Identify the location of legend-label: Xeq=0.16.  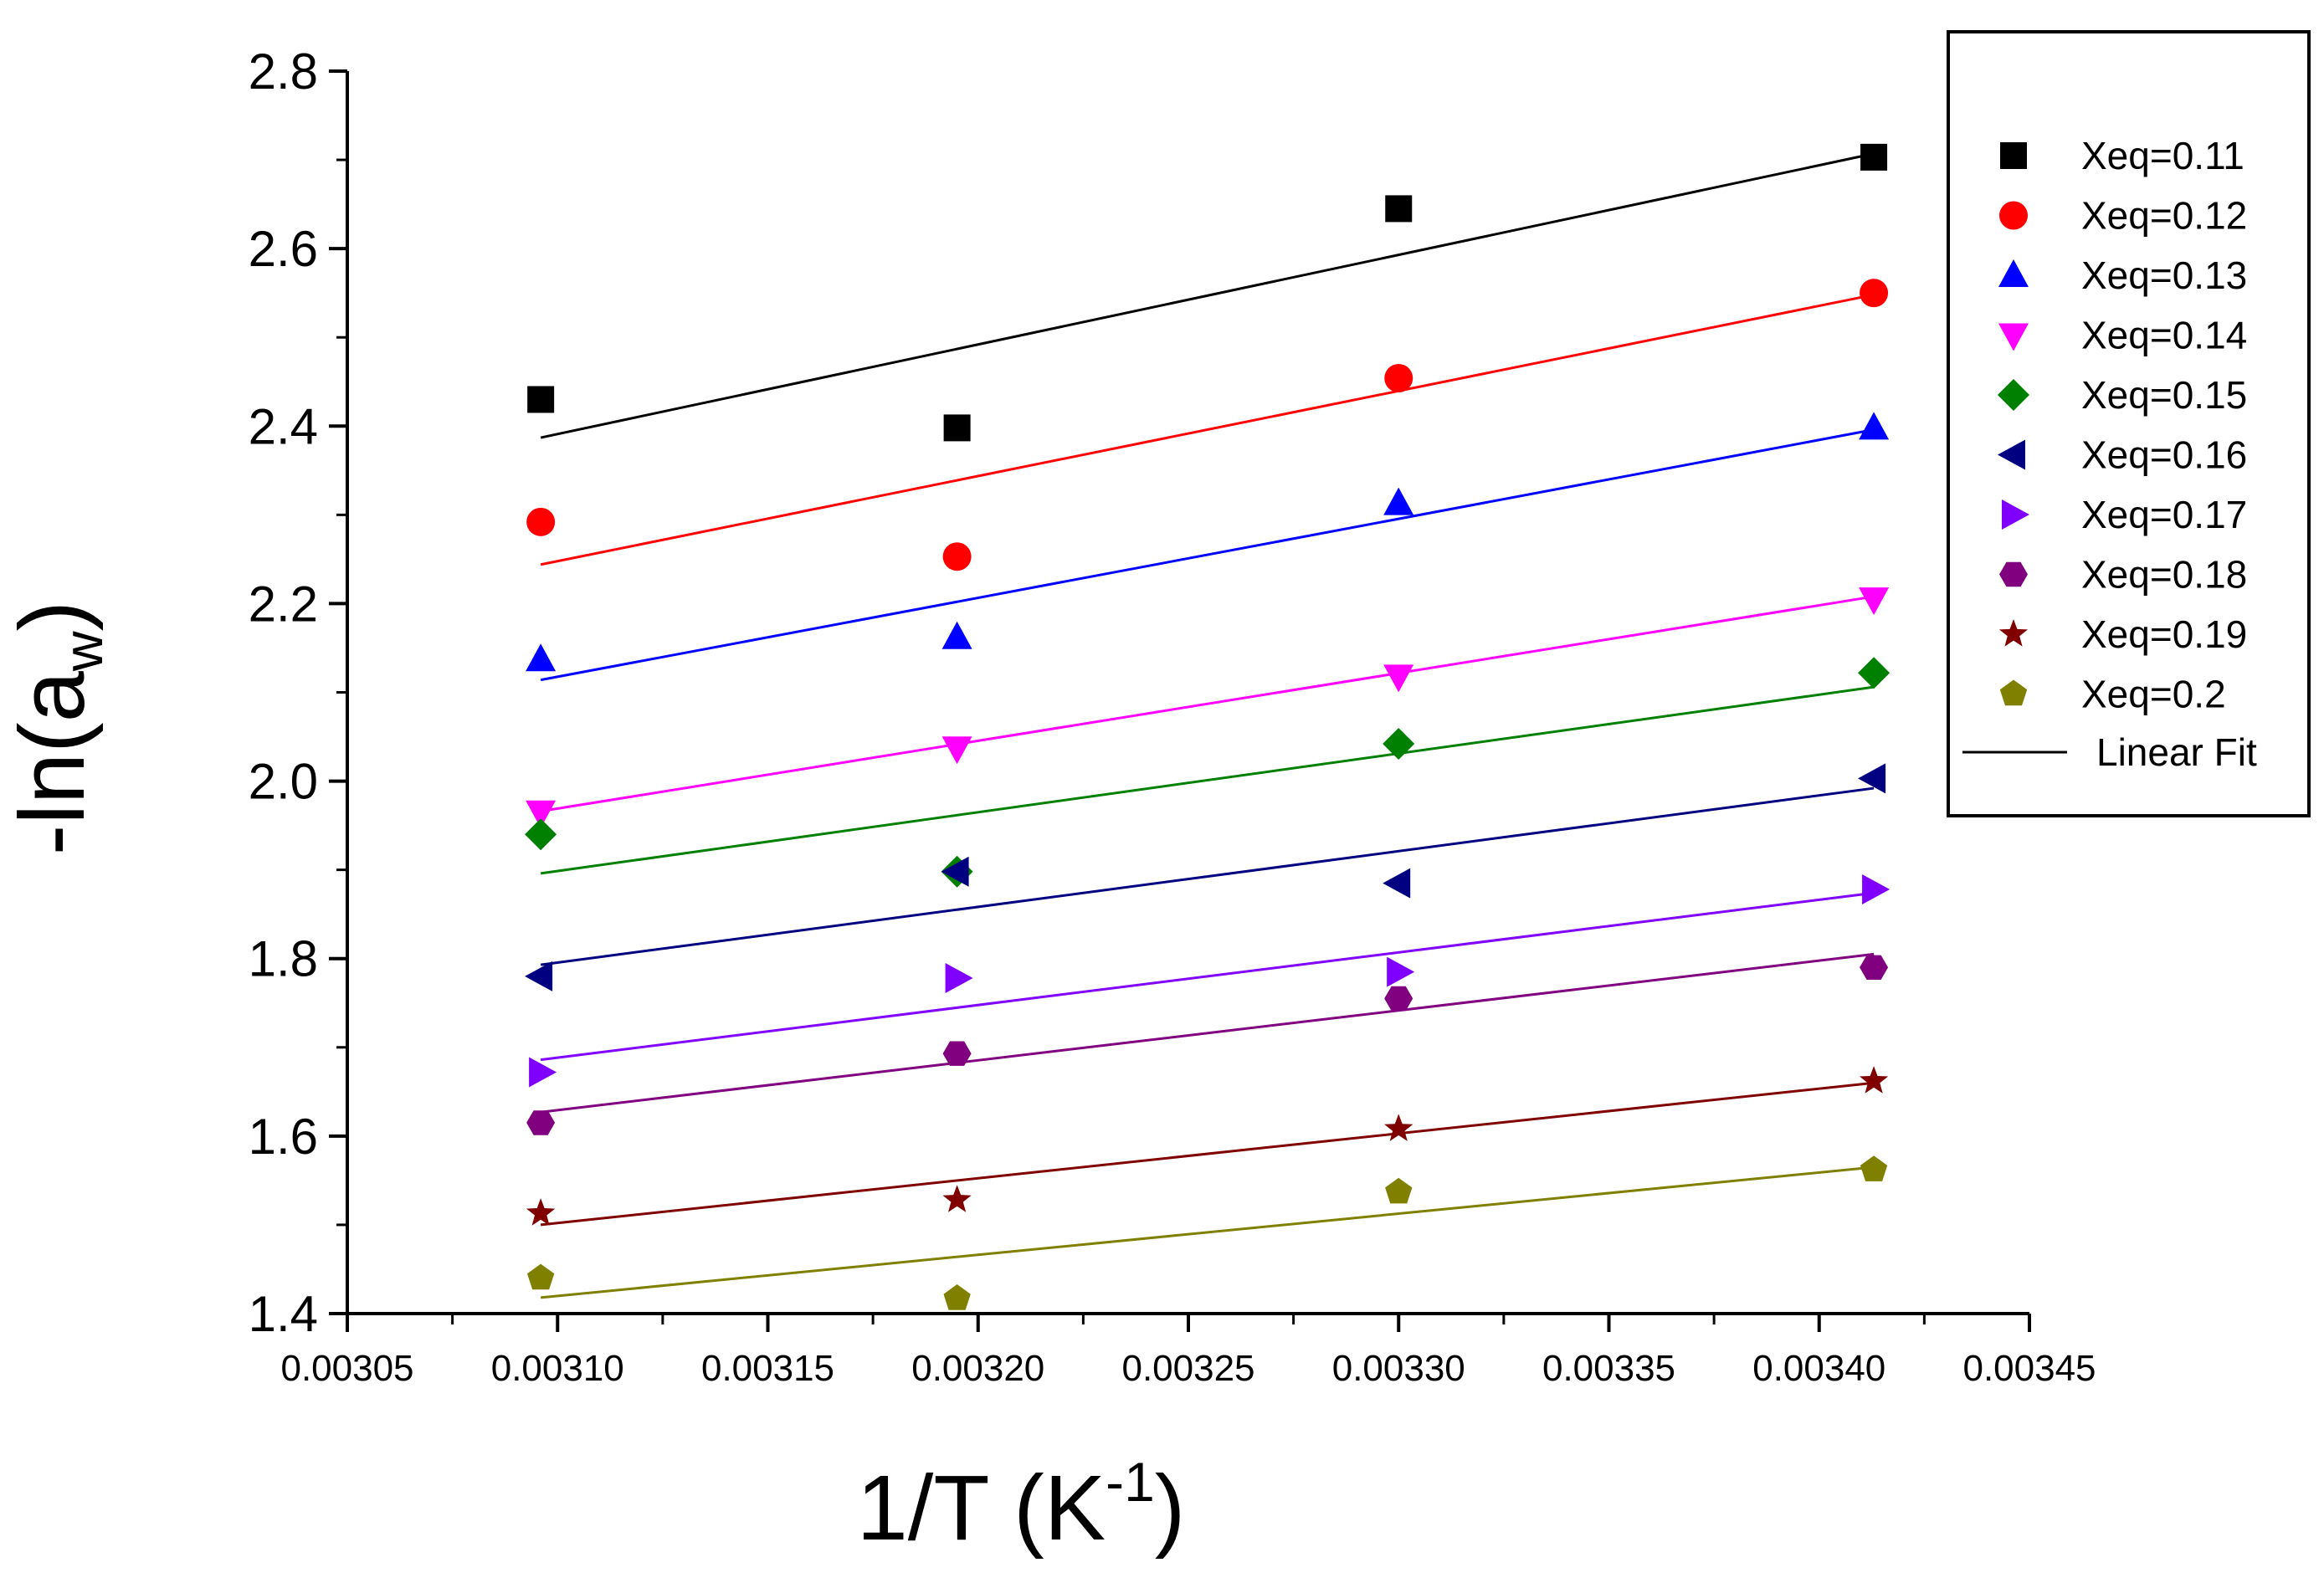
(2164, 455).